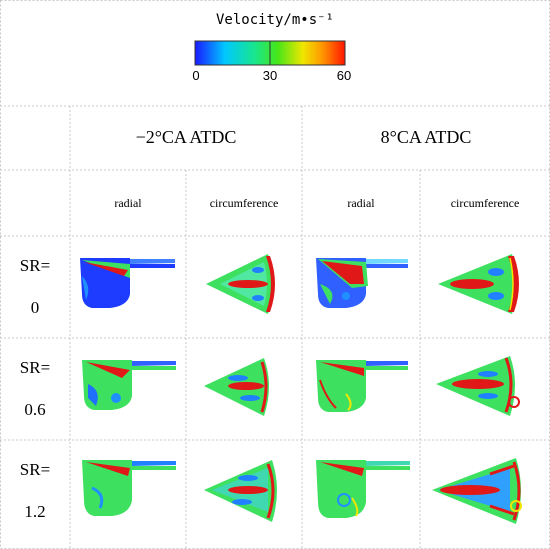 Image resolution: width=550 pixels, height=549 pixels. What do you see at coordinates (186, 137) in the screenshot?
I see `column-group-header: −2°CA ATDC` at bounding box center [186, 137].